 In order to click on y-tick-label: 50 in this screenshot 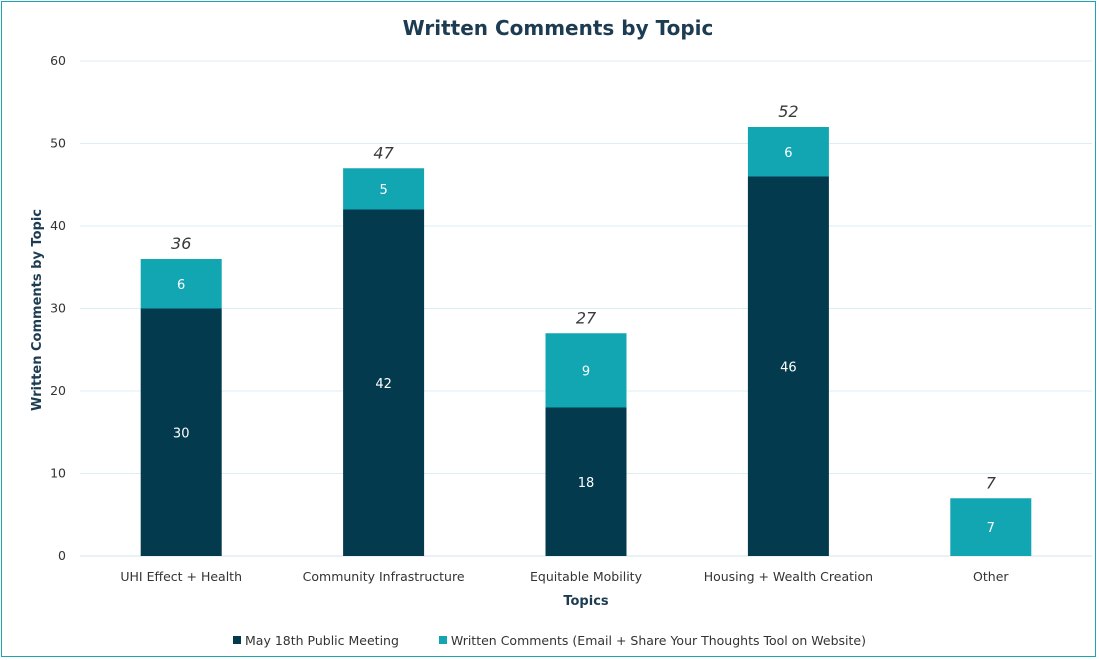, I will do `click(58, 143)`.